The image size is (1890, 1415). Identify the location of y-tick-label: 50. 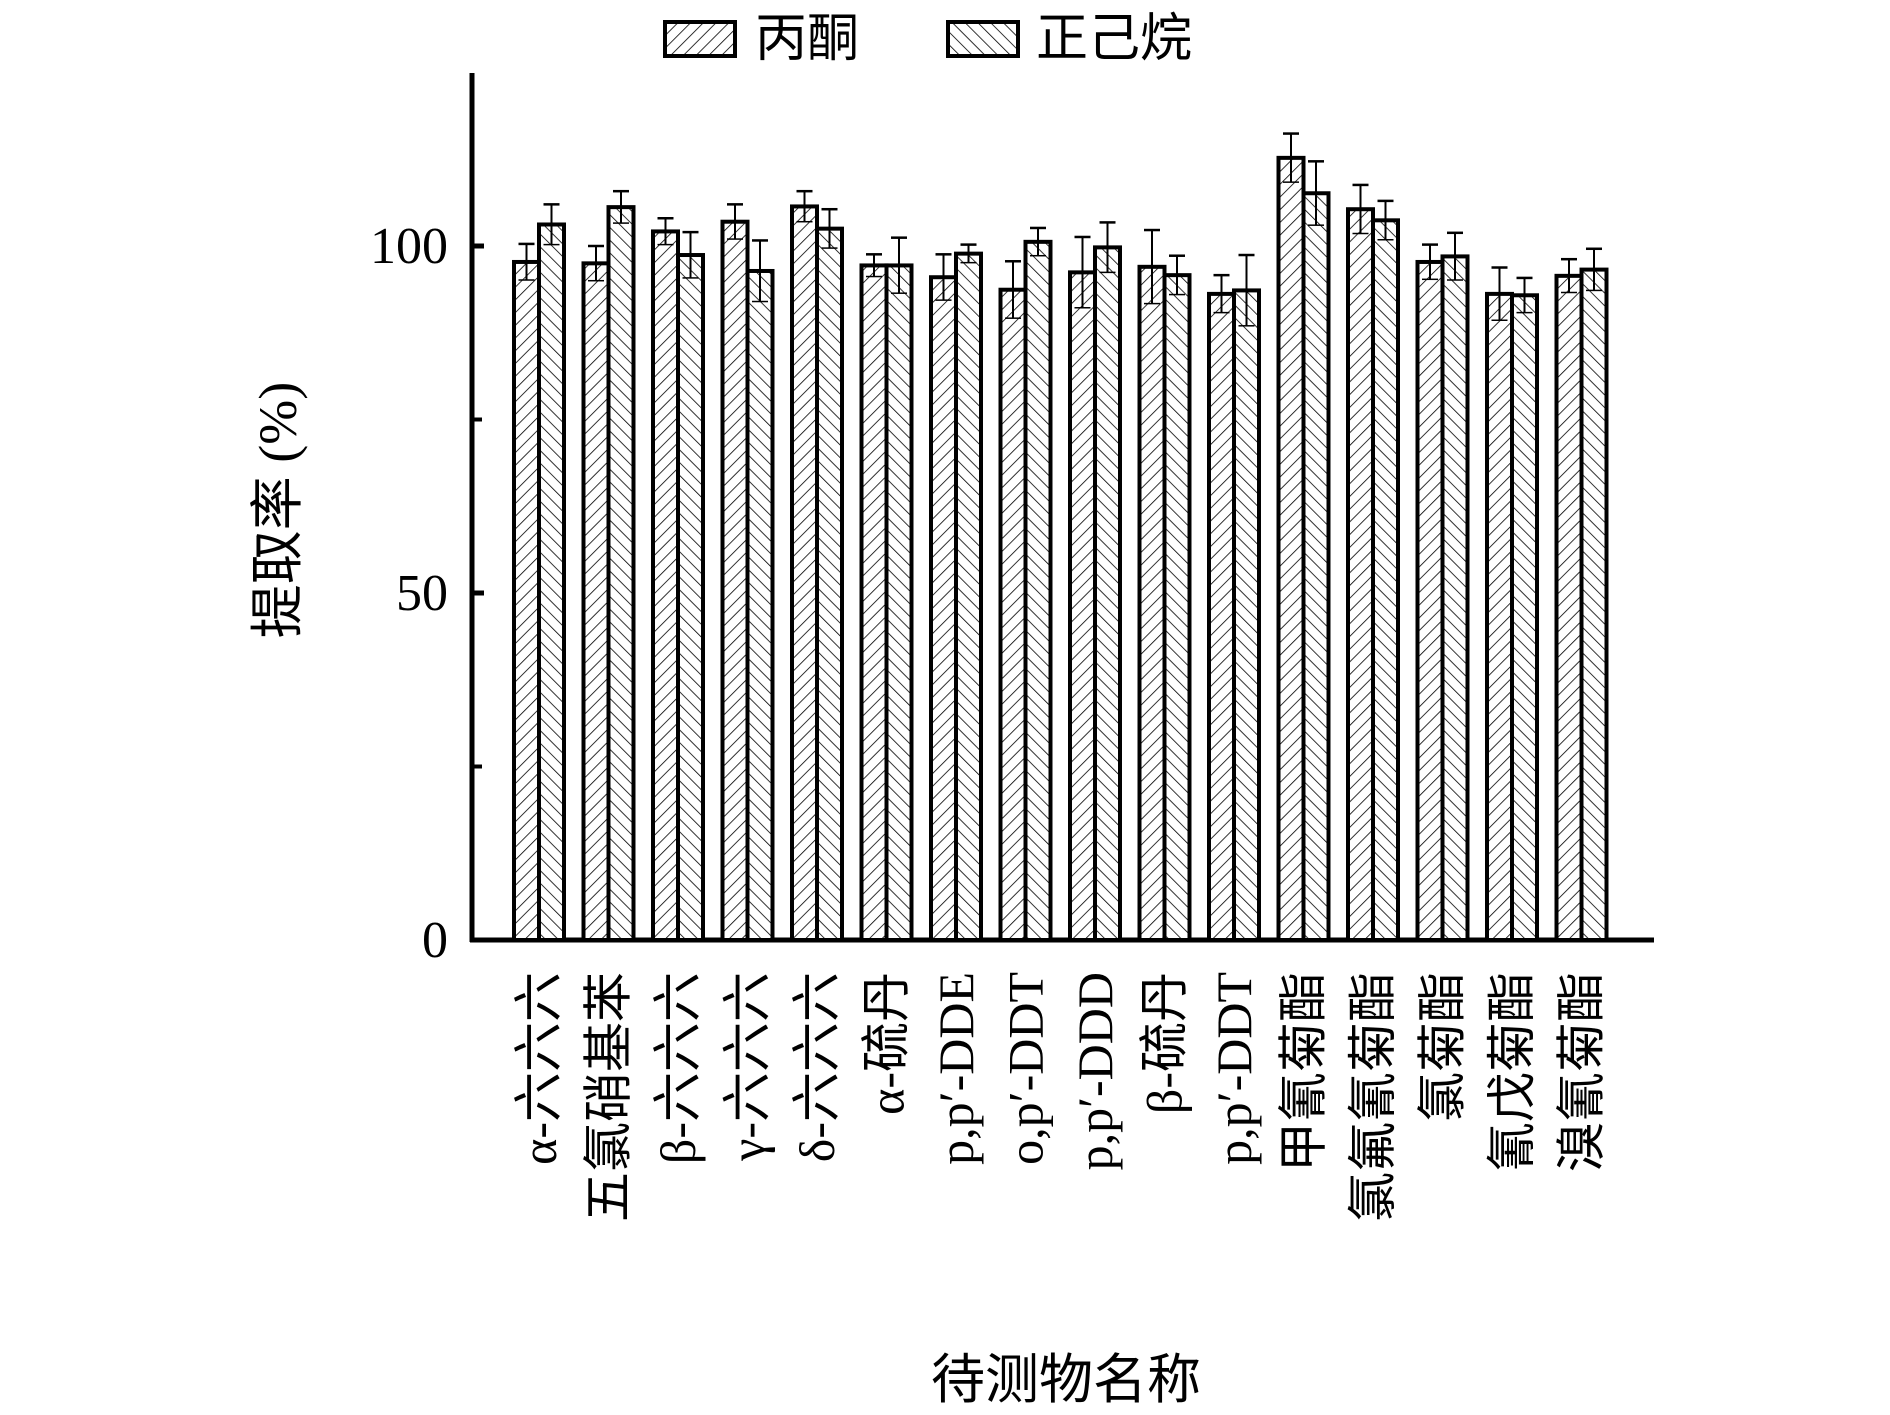
(422, 593).